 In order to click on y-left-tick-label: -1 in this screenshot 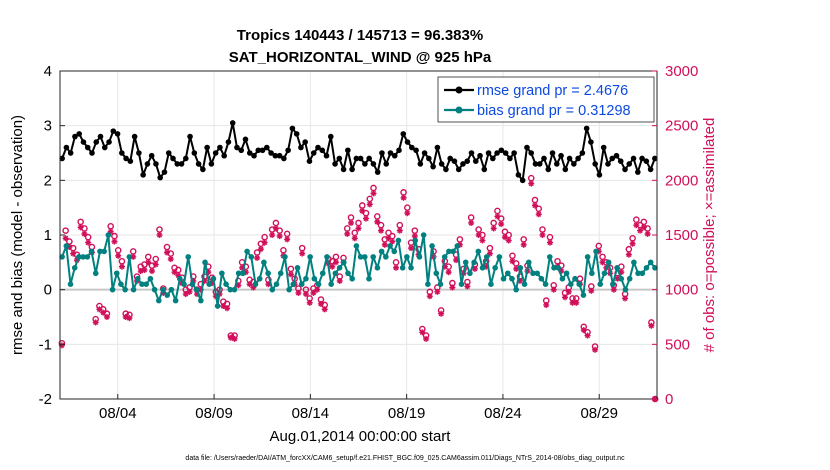, I will do `click(45, 344)`.